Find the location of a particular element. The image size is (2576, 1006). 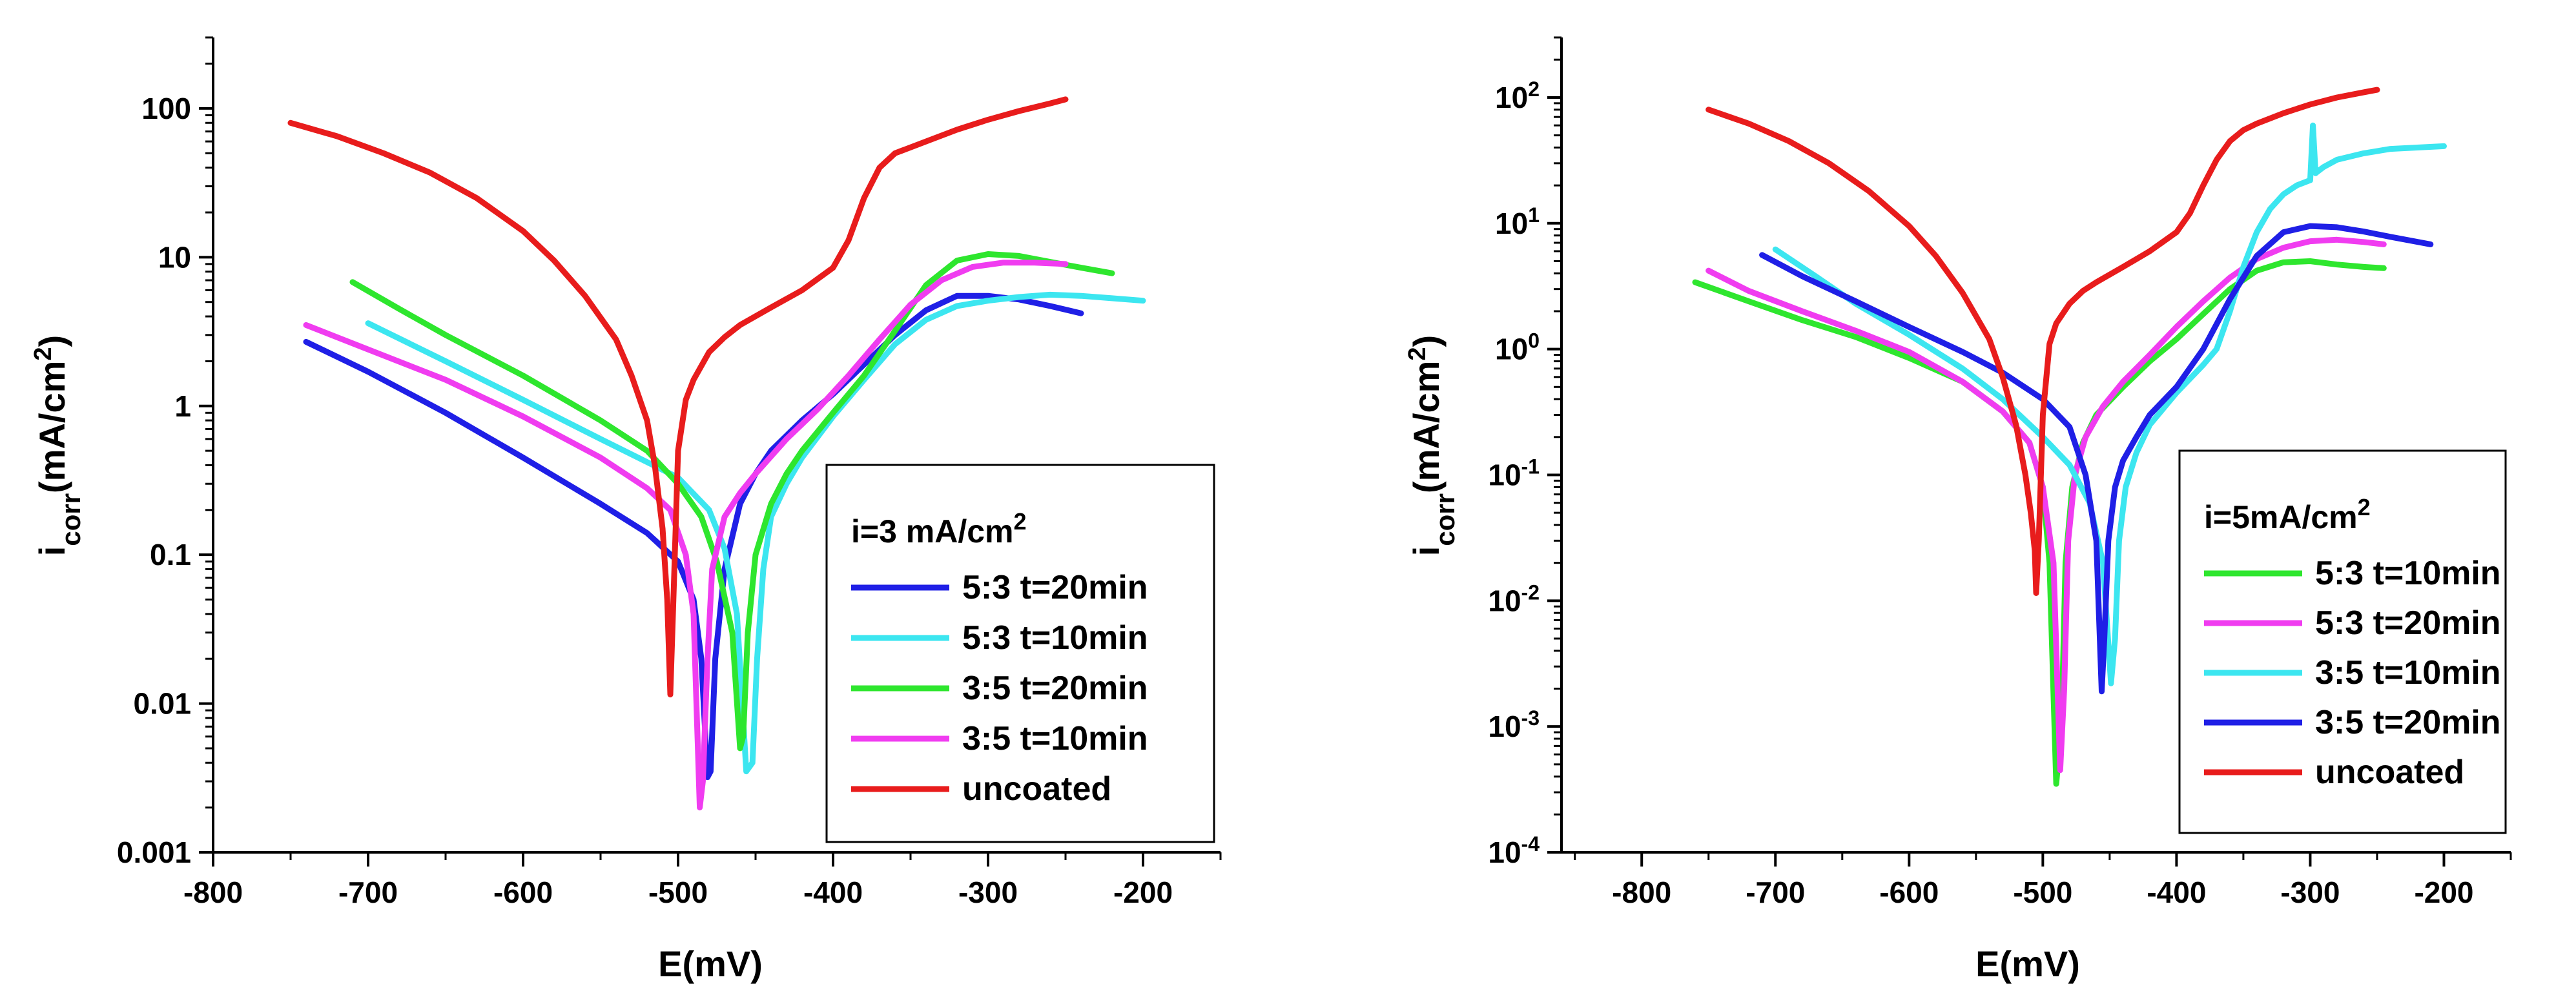

y-axis-title-right: icorr(mA/cm2) is located at coordinates (1432, 445).